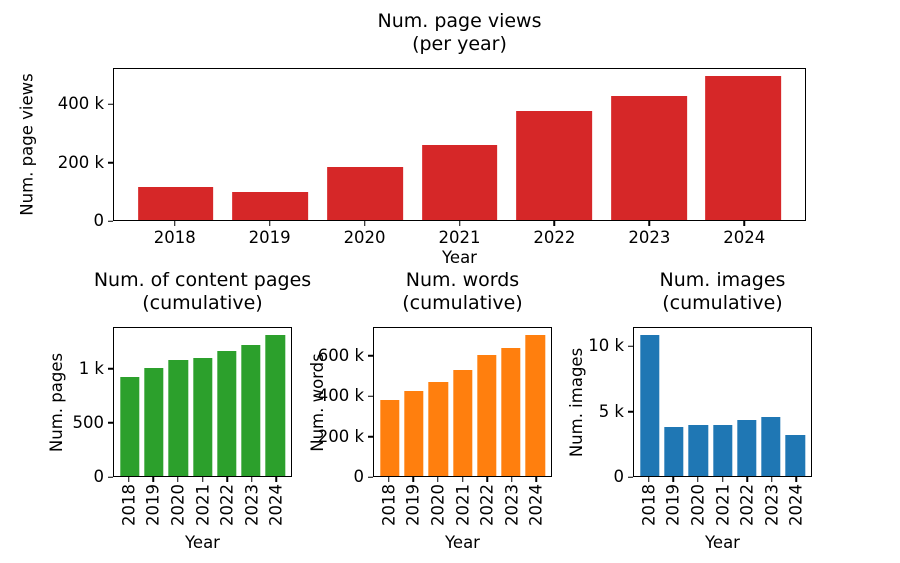  Describe the element at coordinates (88, 423) in the screenshot. I see `y-tick-label: 500` at that location.